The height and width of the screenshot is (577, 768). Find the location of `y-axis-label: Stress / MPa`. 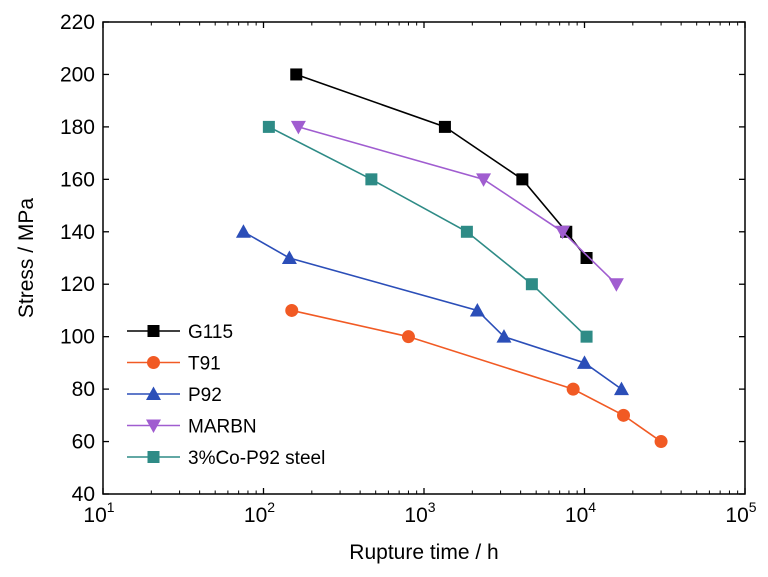

y-axis-label: Stress / MPa is located at coordinates (26, 258).